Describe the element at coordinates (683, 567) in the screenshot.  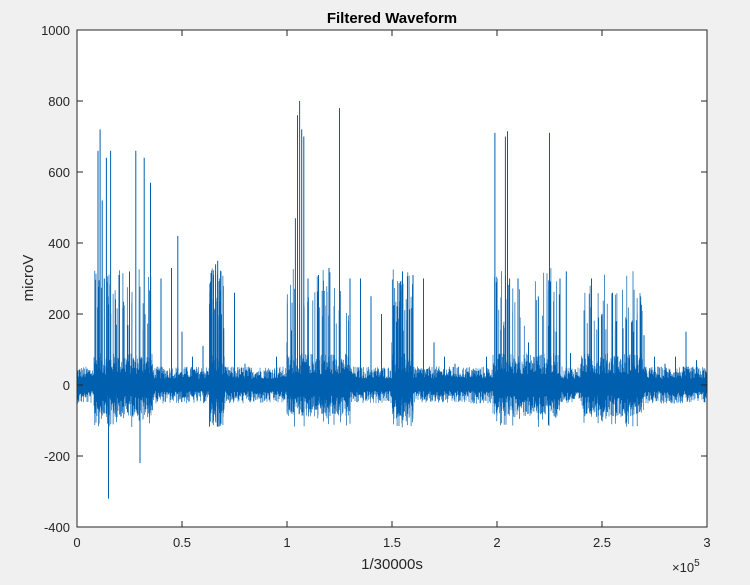
I see `x-axis-exponent-base: ×10` at that location.